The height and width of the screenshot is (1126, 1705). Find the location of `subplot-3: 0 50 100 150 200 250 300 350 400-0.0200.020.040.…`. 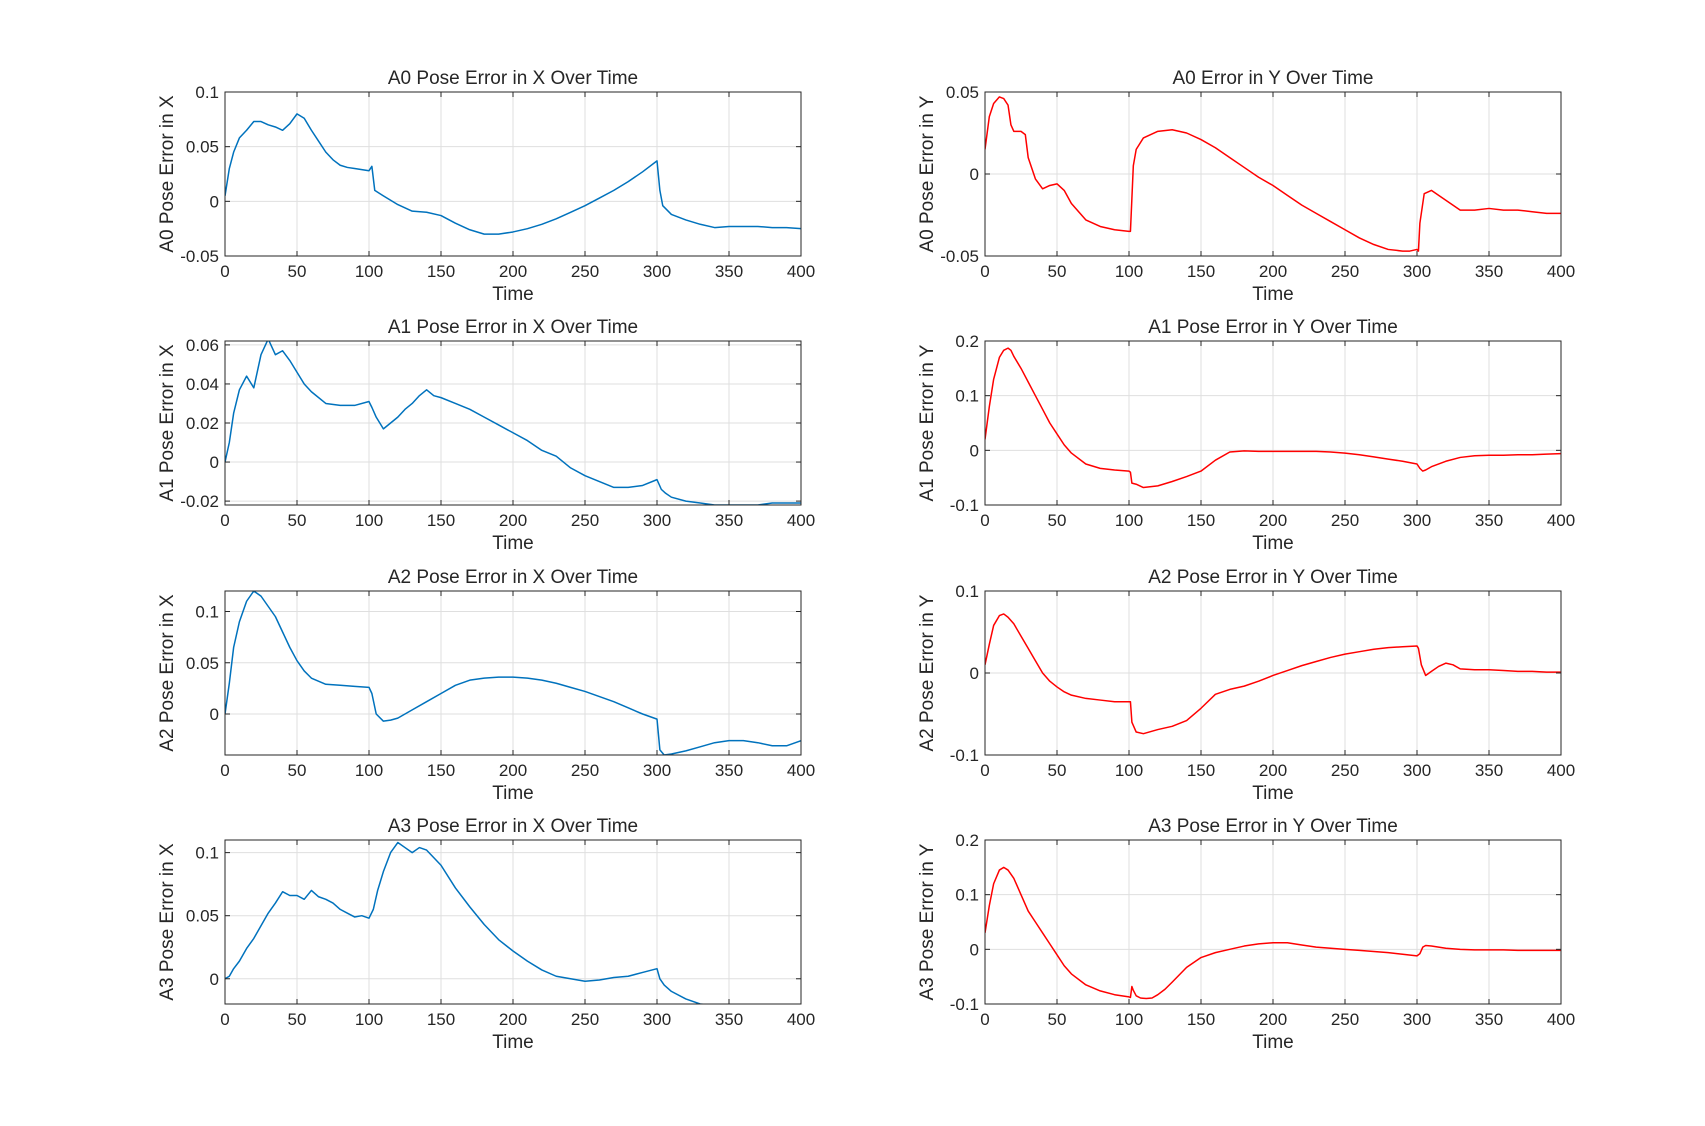

subplot-3: 0 50 100 150 200 250 300 350 400-0.0200.020.040.… is located at coordinates (486, 435).